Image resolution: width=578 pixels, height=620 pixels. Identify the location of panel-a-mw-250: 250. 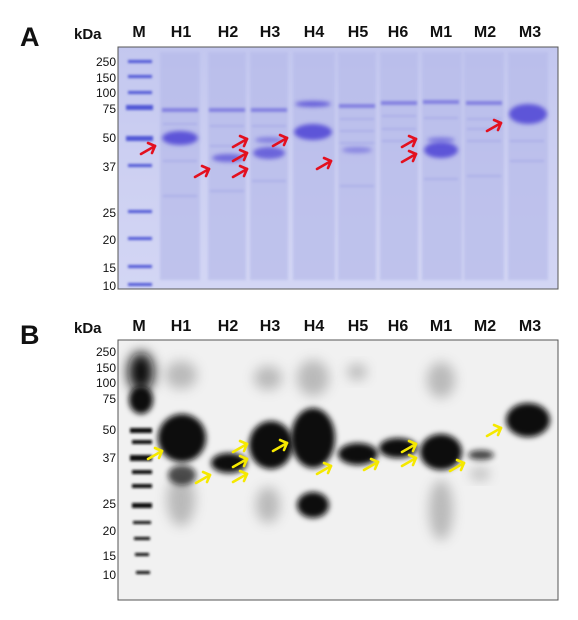
(105, 62).